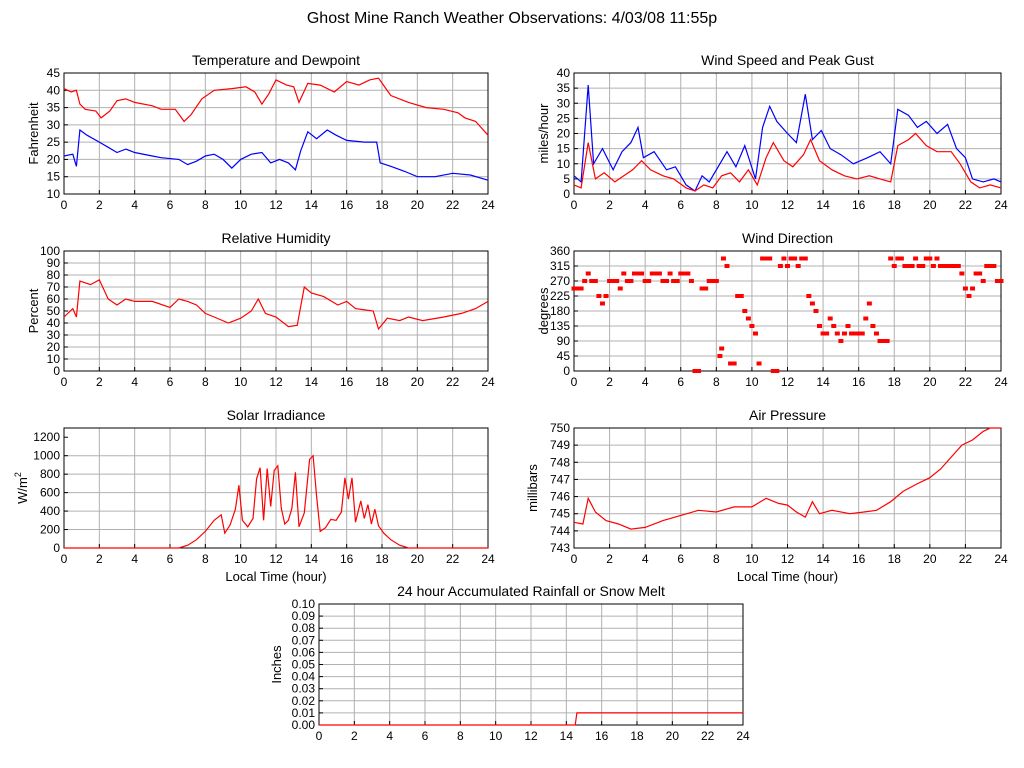 The height and width of the screenshot is (768, 1024). Describe the element at coordinates (560, 266) in the screenshot. I see `y-tick-label: 315` at that location.